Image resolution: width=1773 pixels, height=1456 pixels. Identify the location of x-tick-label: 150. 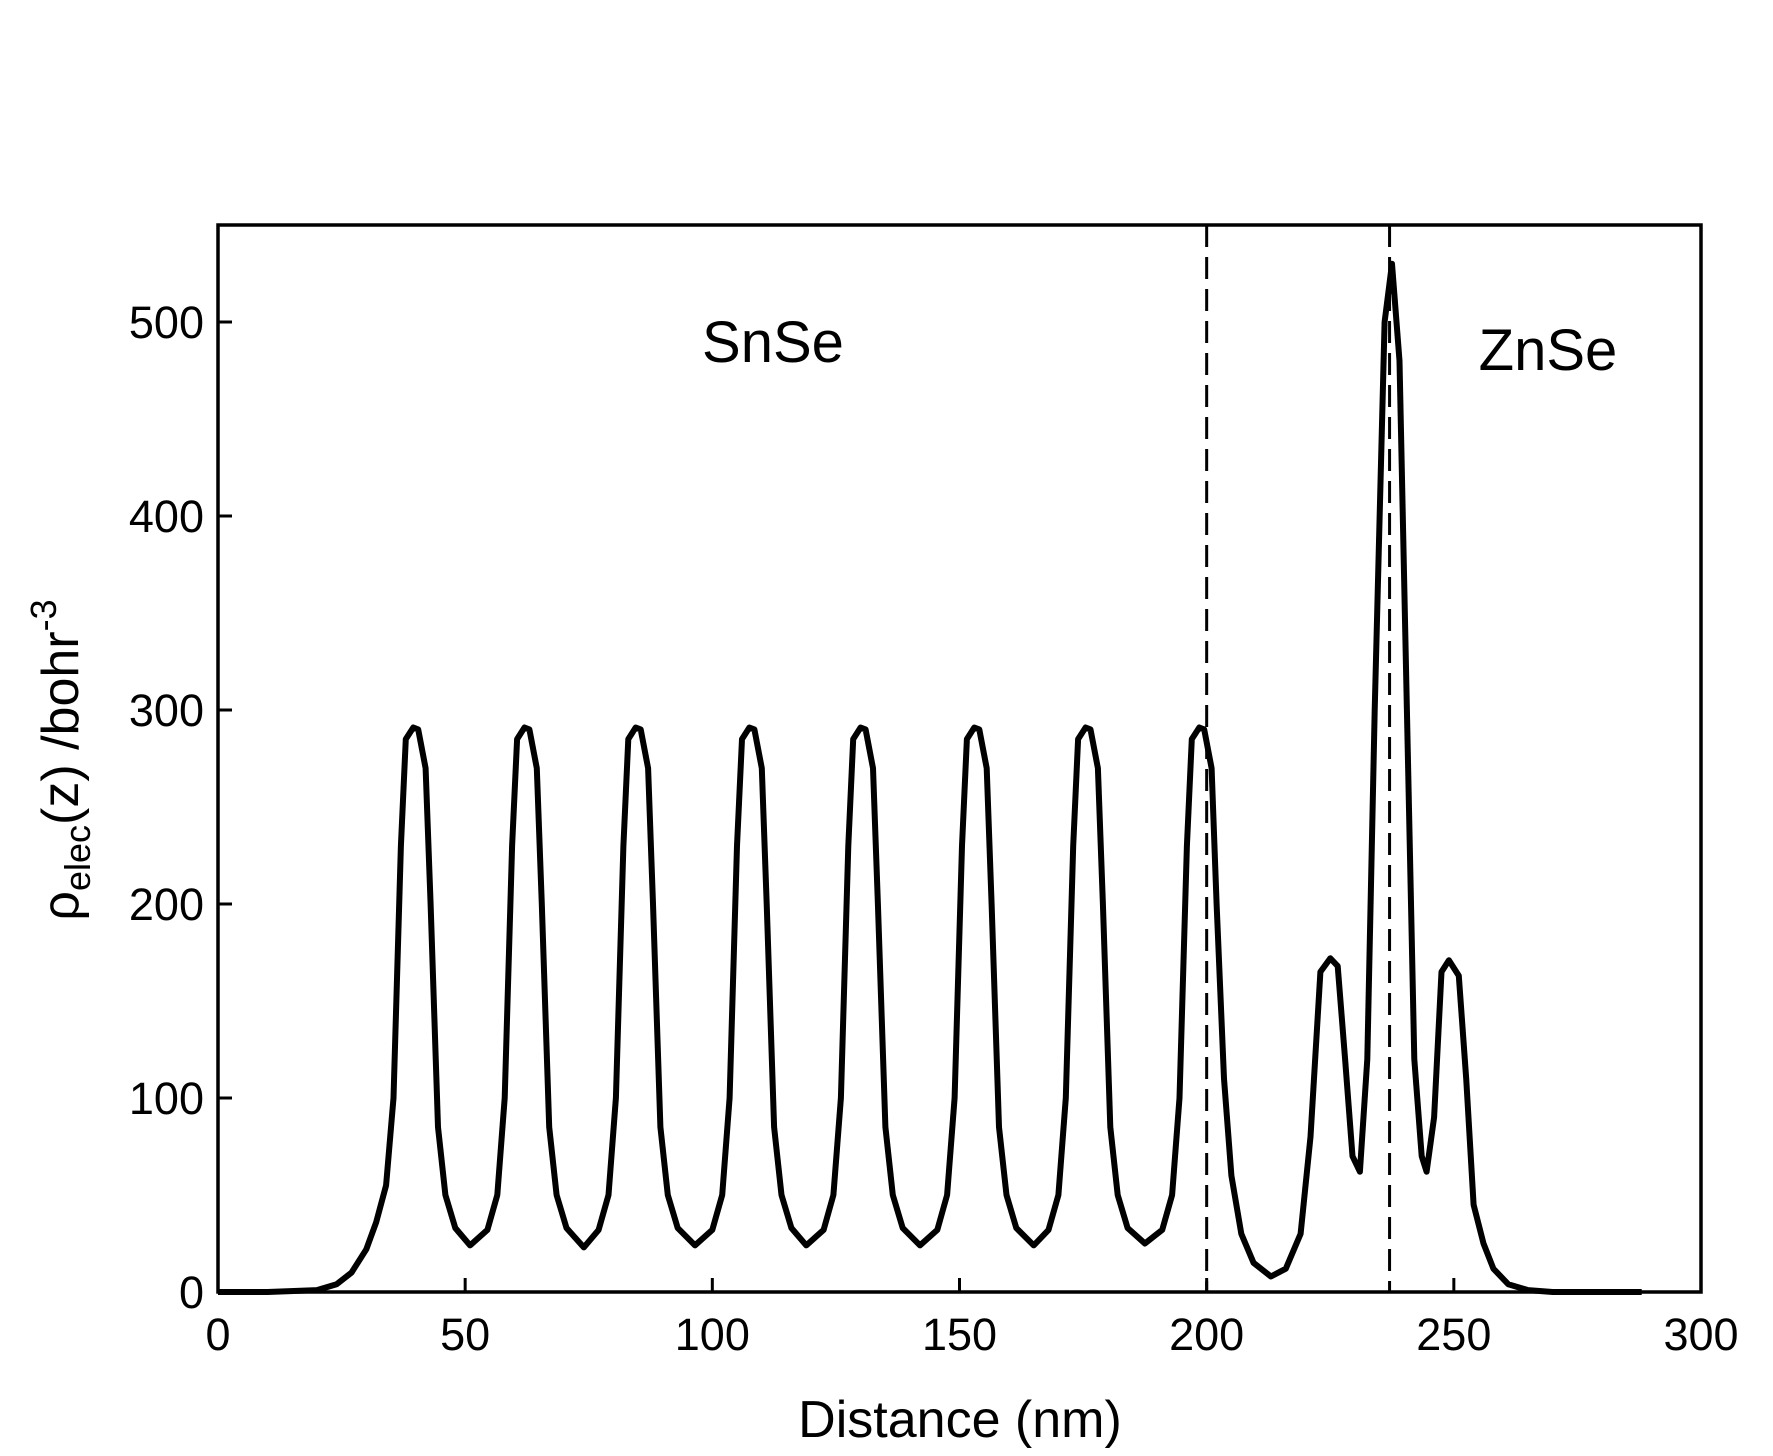
(959, 1334).